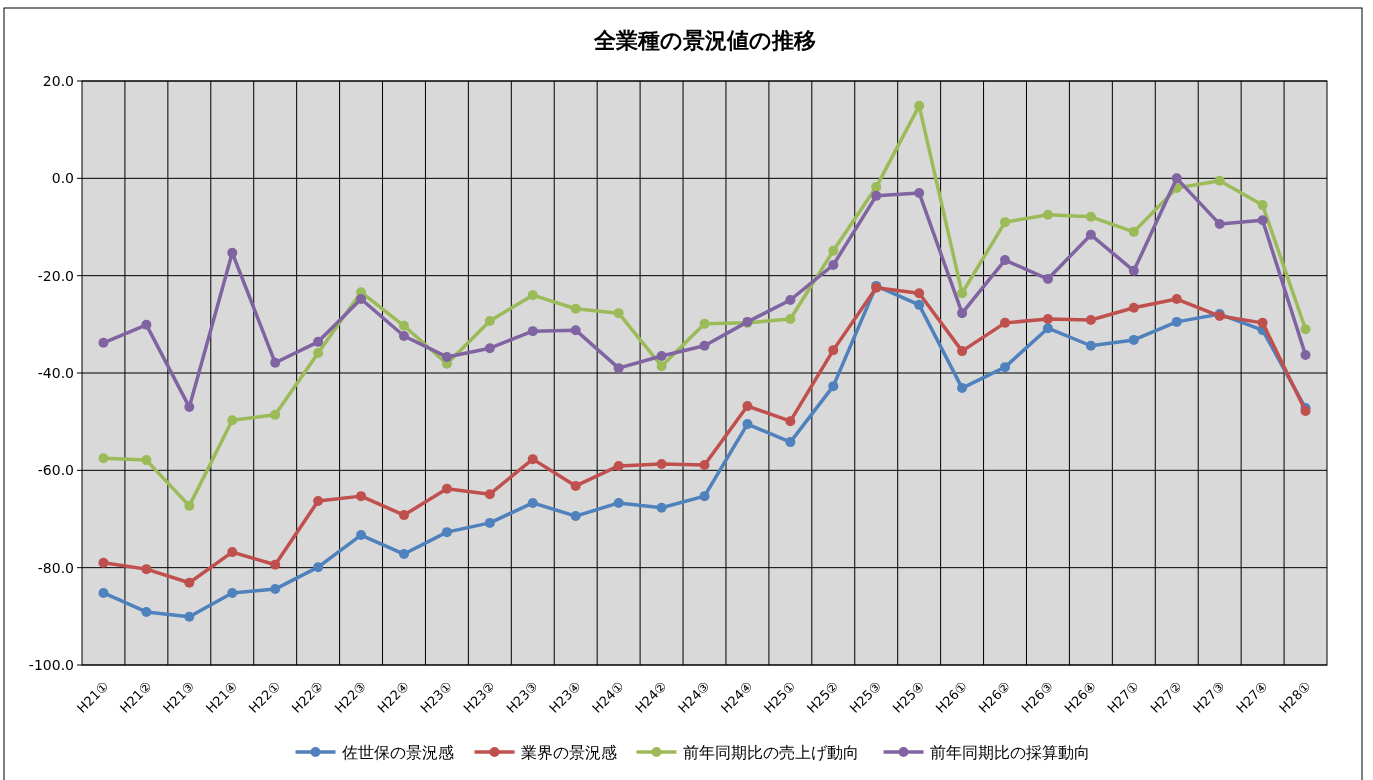  I want to click on legend-label: 前年同期比の採算動向, so click(1009, 752).